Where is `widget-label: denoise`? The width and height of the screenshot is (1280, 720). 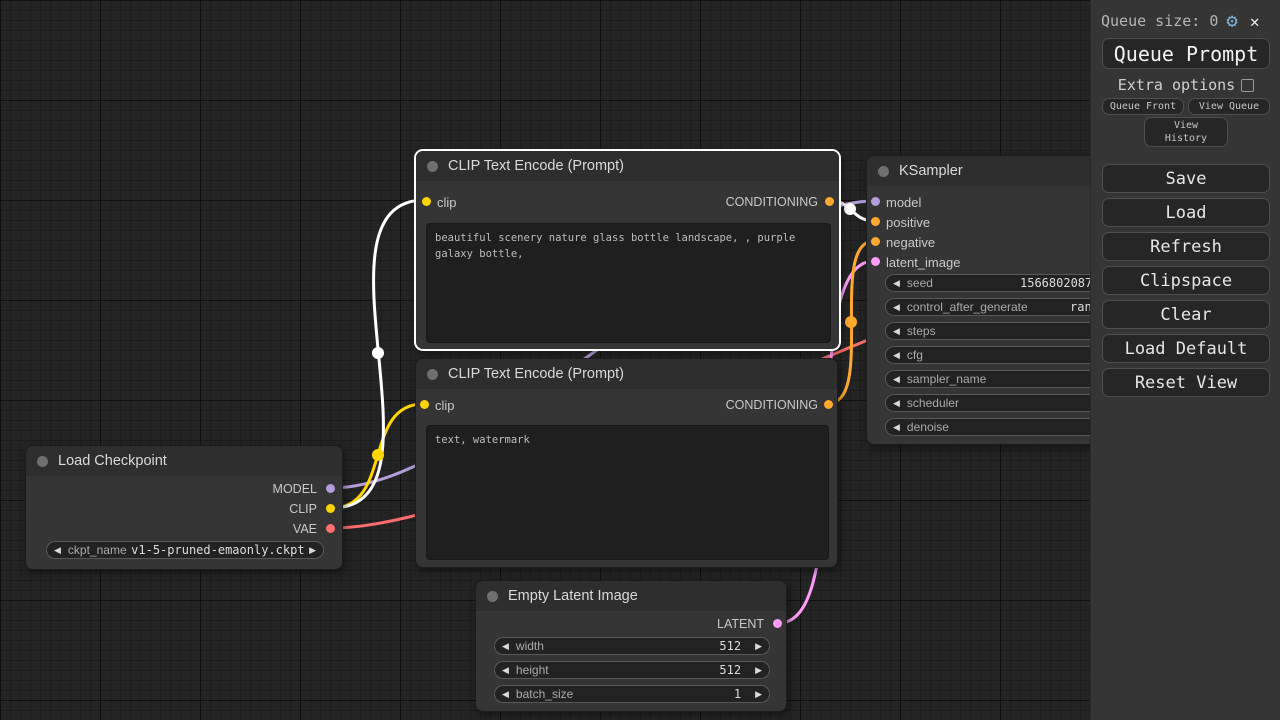
widget-label: denoise is located at coordinates (927, 427).